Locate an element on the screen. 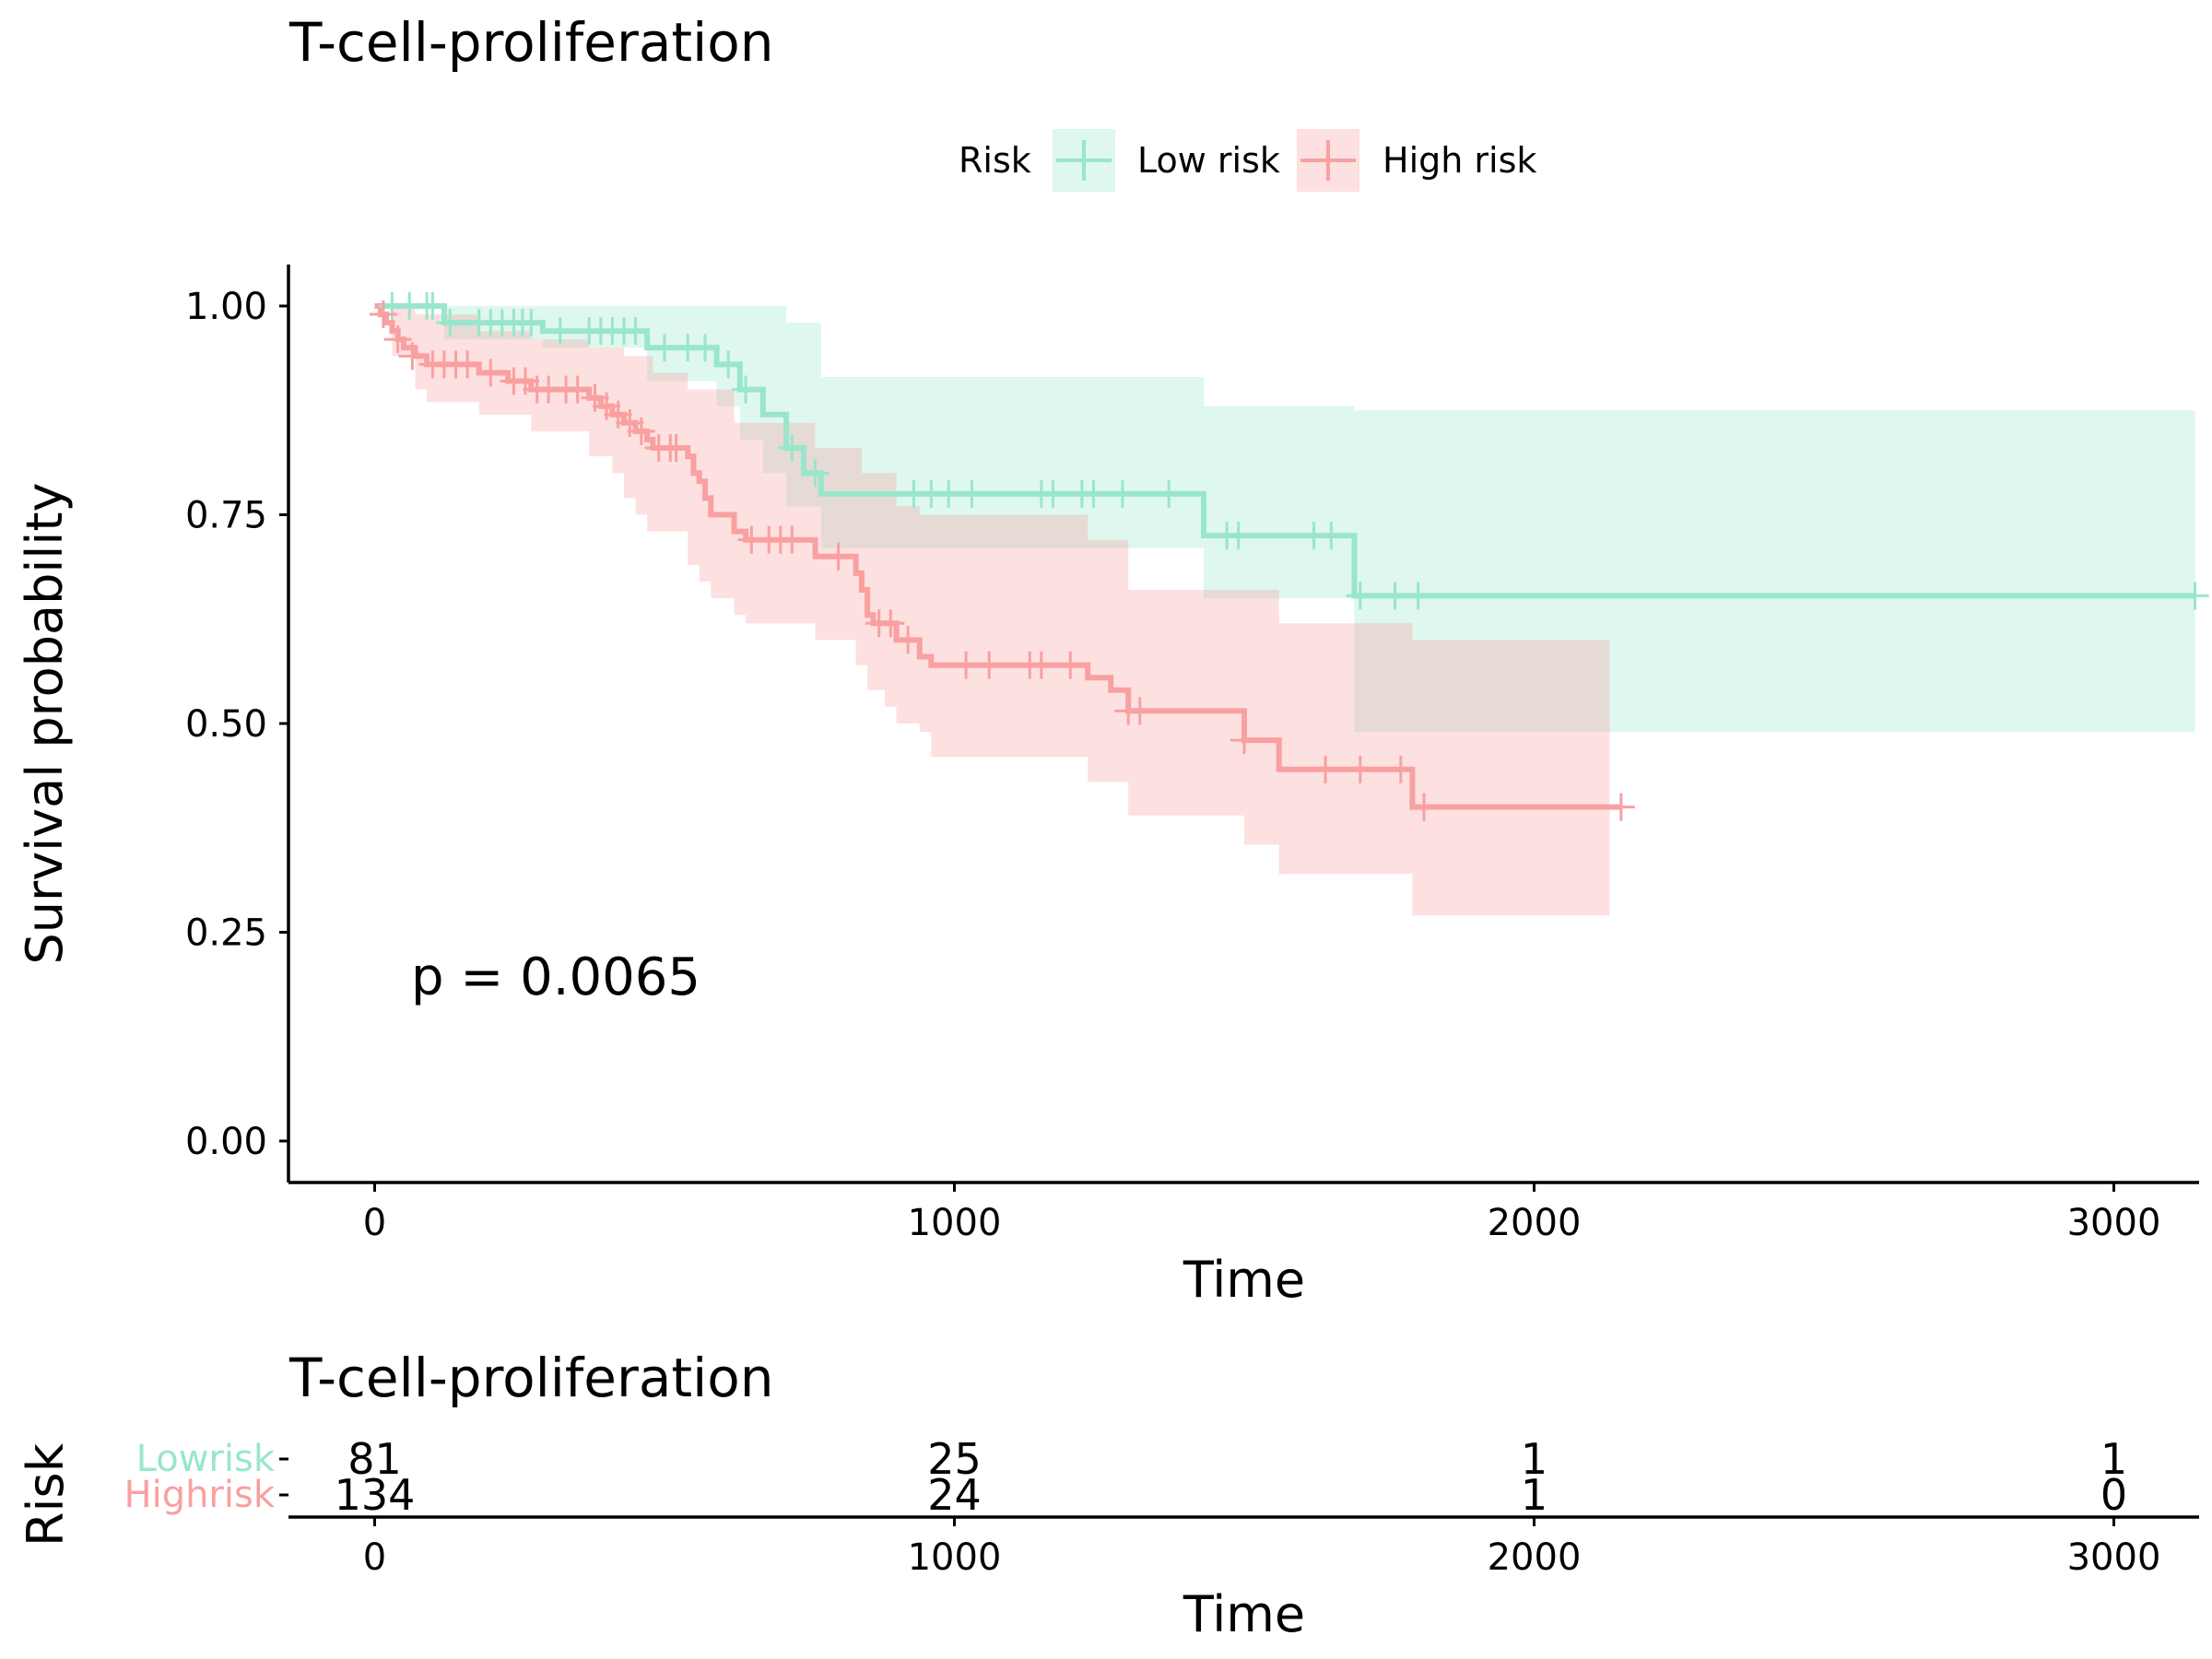 Image resolution: width=2212 pixels, height=1659 pixels. legend-line-high is located at coordinates (1328, 160).